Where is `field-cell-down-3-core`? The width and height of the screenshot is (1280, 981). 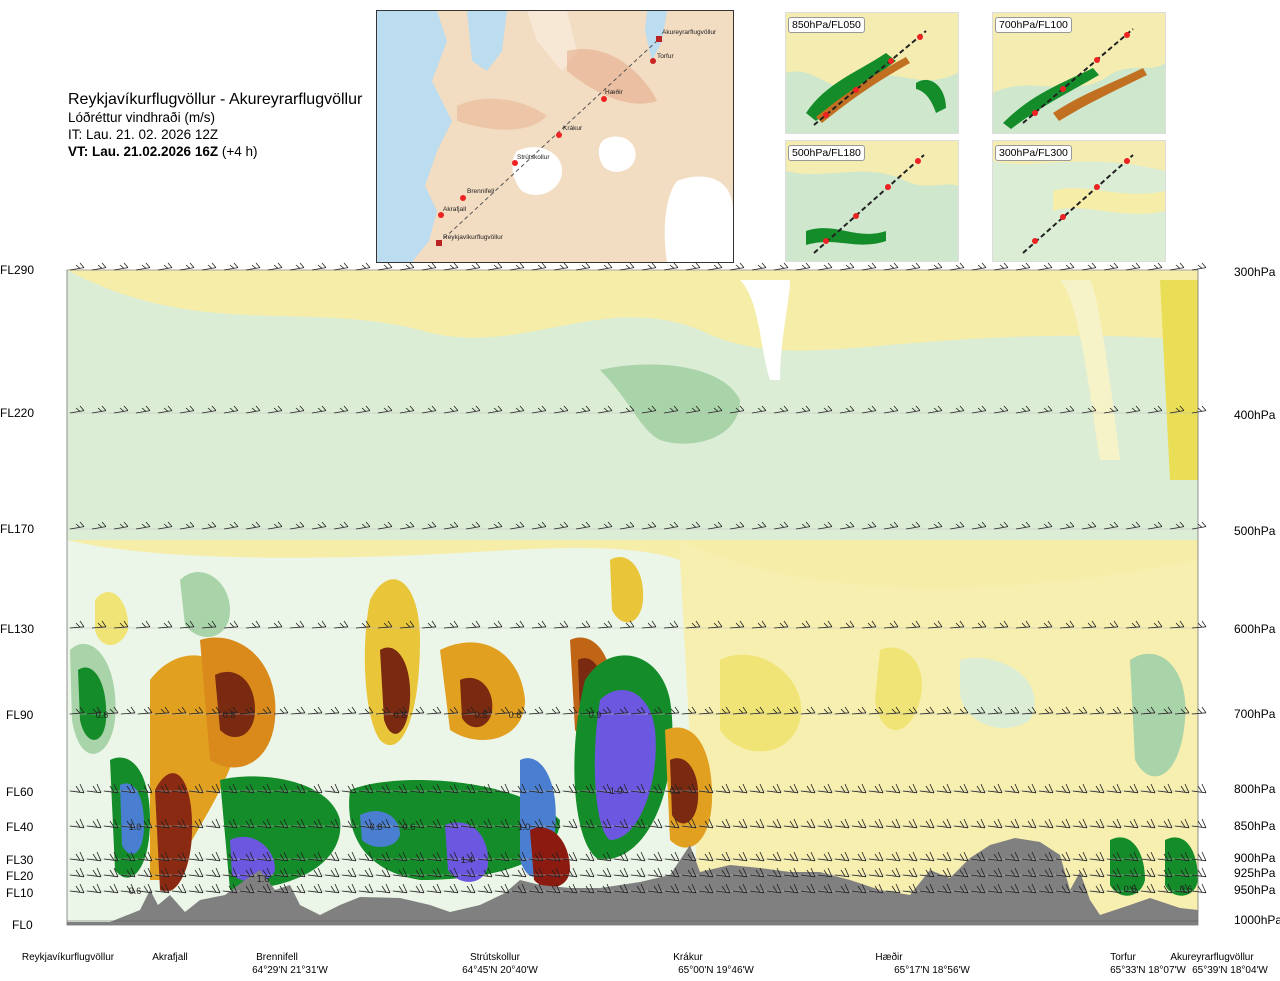
field-cell-down-3-core is located at coordinates (235, 704).